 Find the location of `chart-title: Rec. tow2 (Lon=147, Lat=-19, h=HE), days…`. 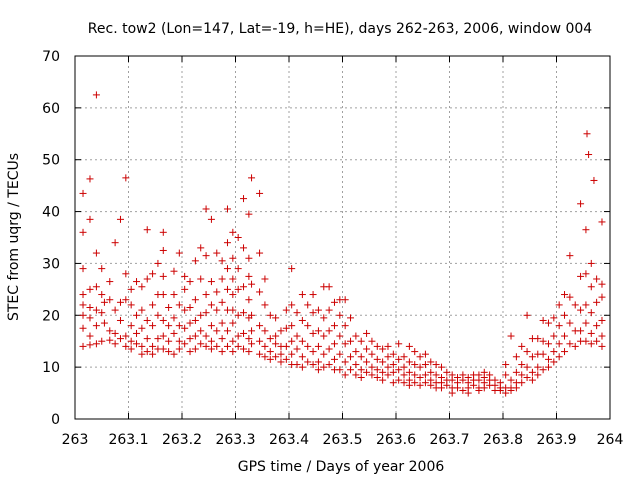

chart-title: Rec. tow2 (Lon=147, Lat=-19, h=HE), days… is located at coordinates (340, 29).